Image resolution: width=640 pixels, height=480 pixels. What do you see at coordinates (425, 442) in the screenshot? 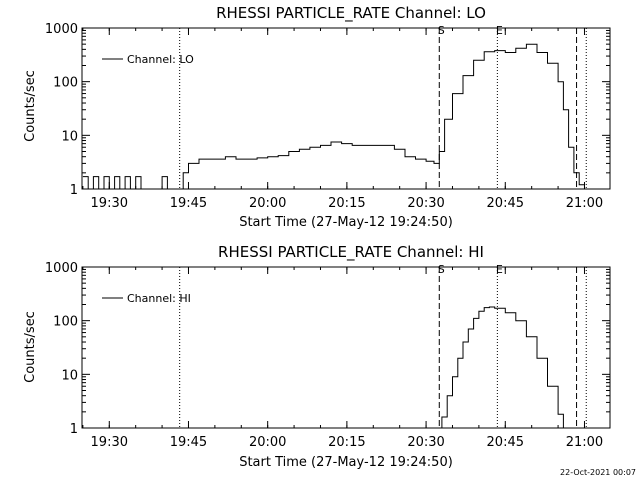
I see `x-tick-label-hi: 20:30` at bounding box center [425, 442].